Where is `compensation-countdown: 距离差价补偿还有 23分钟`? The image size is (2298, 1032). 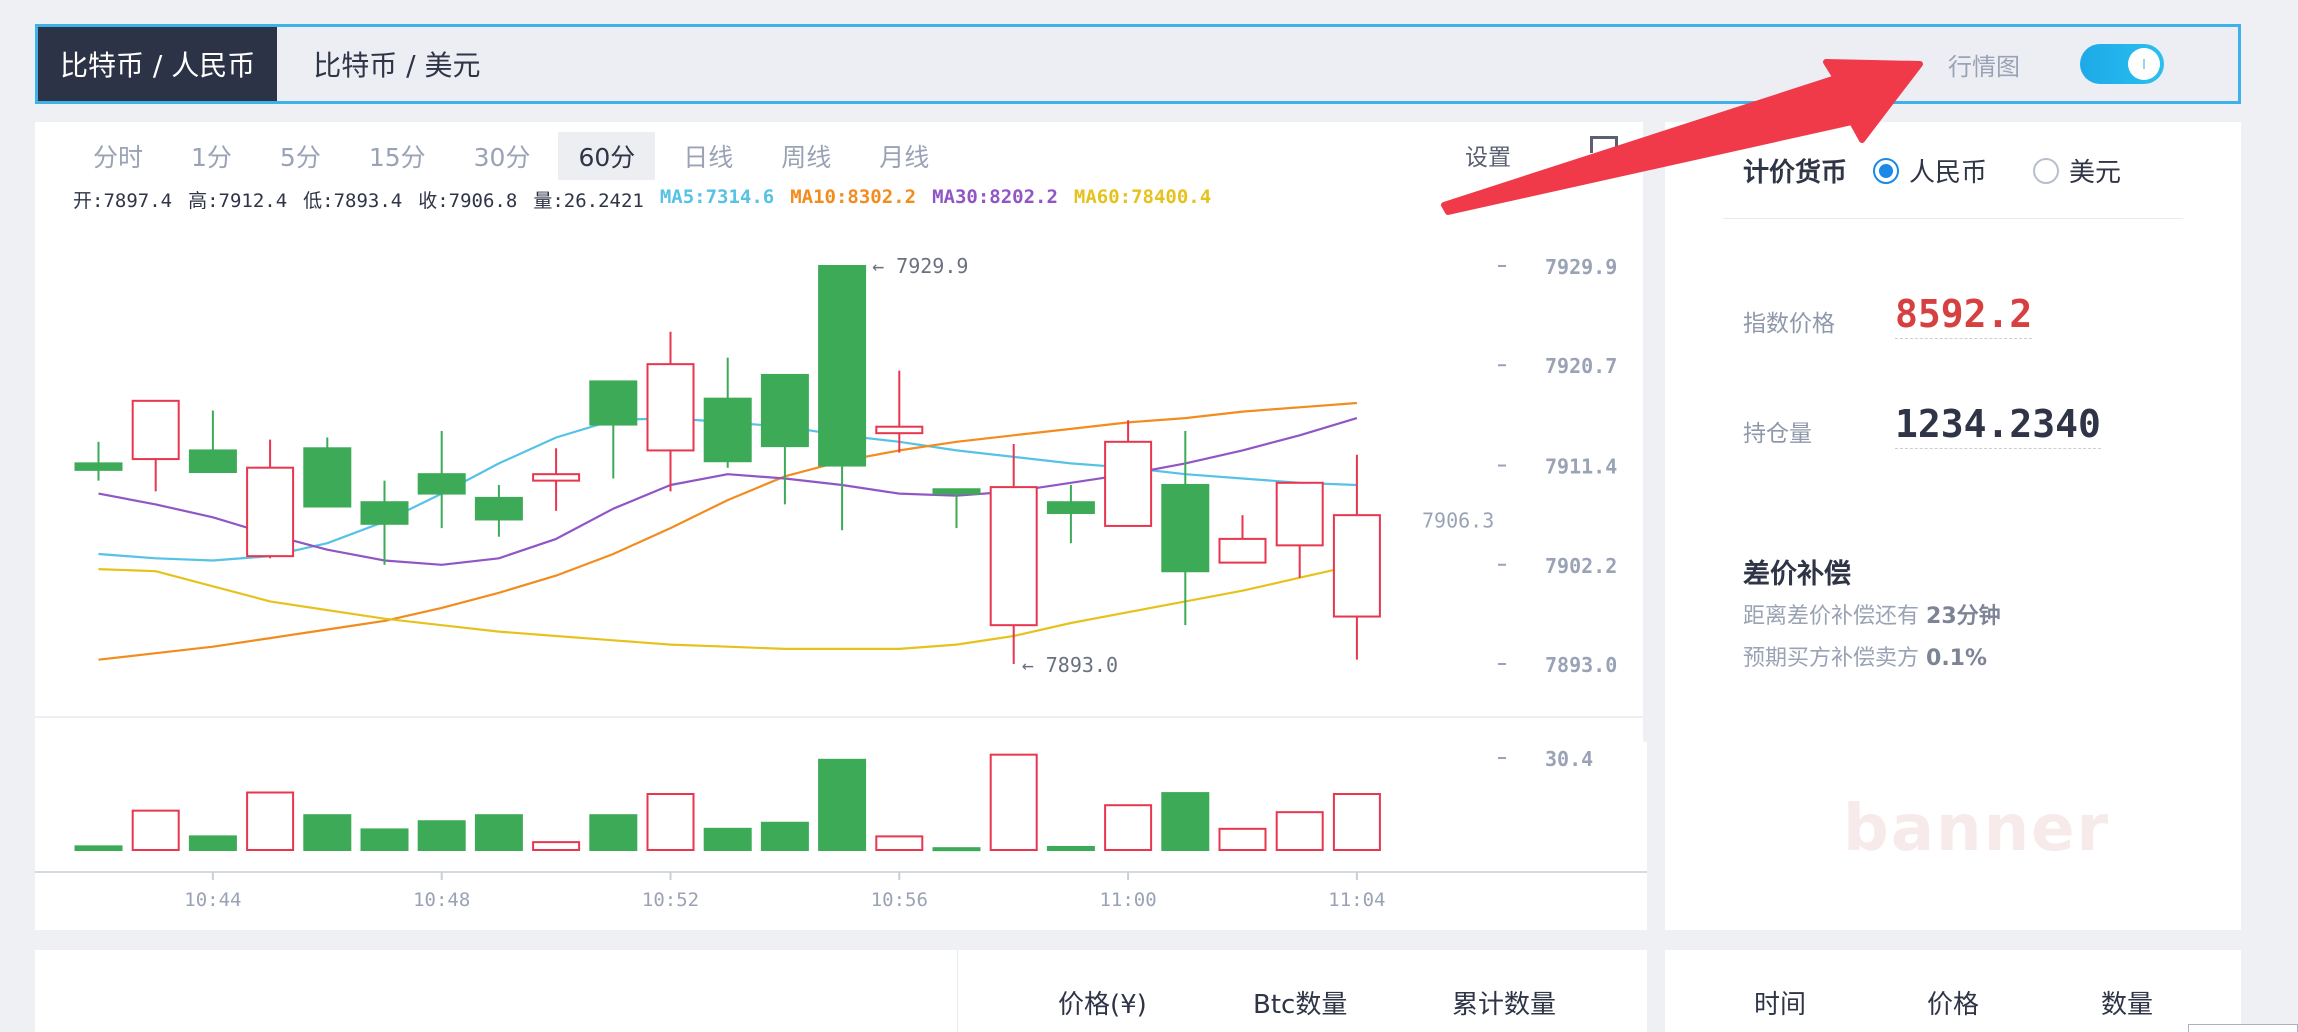
compensation-countdown: 距离差价补偿还有 23分钟 is located at coordinates (1872, 614).